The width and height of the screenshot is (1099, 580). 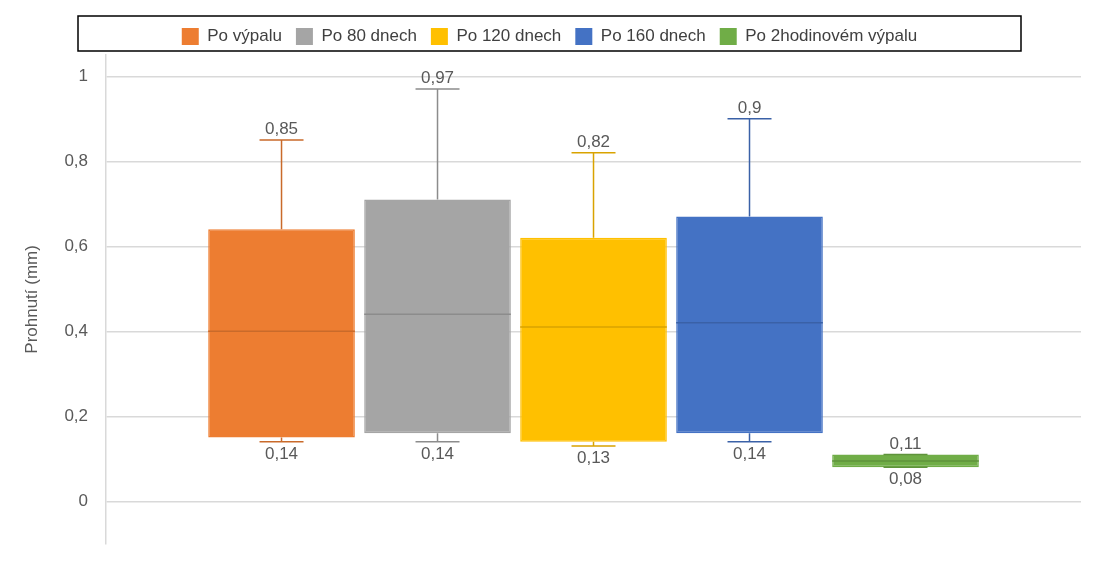 What do you see at coordinates (76, 245) in the screenshot?
I see `y-tick-label: 0,6` at bounding box center [76, 245].